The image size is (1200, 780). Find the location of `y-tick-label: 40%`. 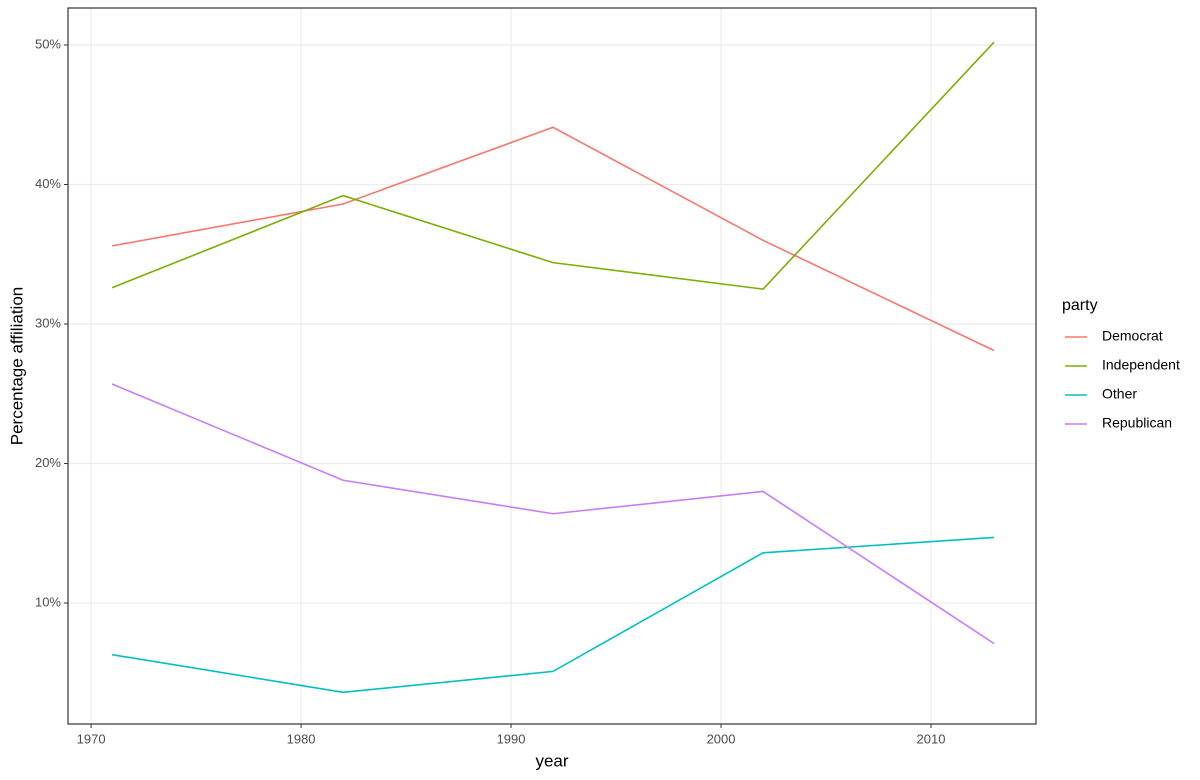

y-tick-label: 40% is located at coordinates (48, 183).